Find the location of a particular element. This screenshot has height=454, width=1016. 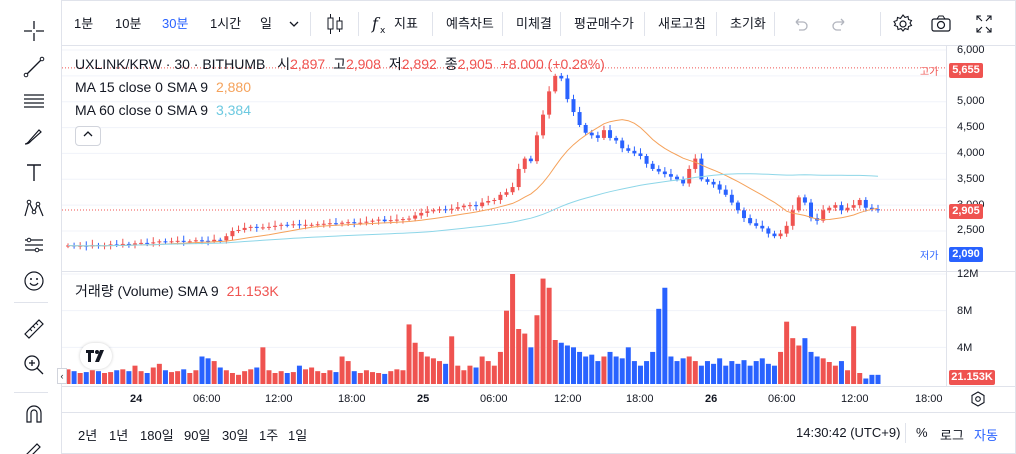

undo-icon is located at coordinates (801, 24).